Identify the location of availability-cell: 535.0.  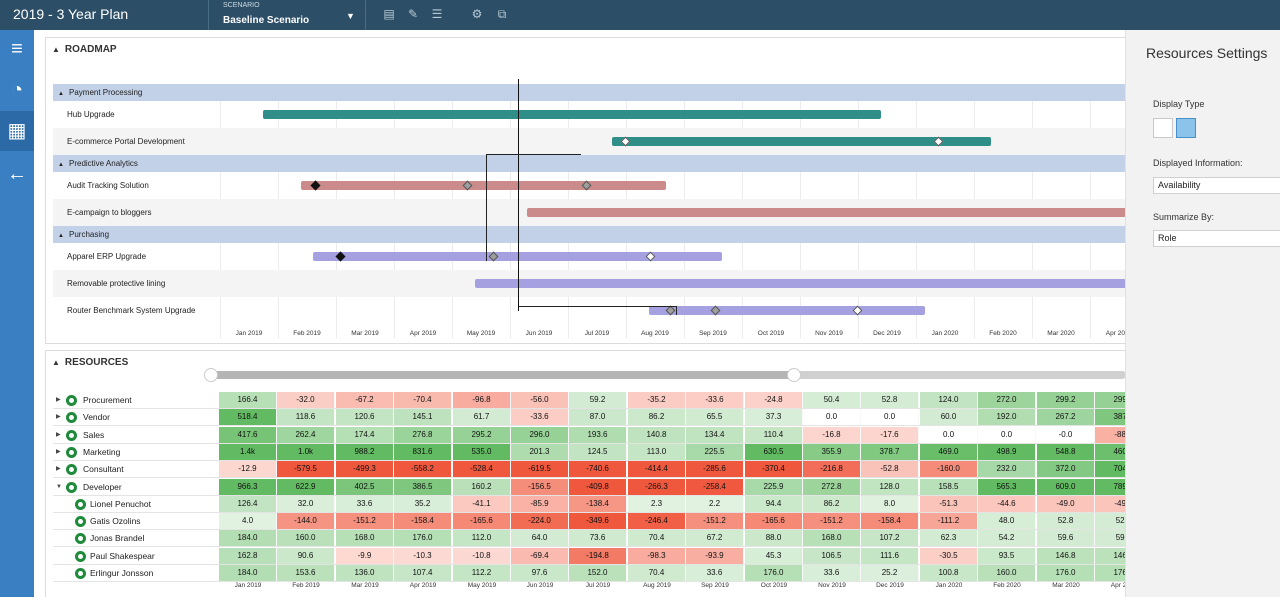
(482, 451).